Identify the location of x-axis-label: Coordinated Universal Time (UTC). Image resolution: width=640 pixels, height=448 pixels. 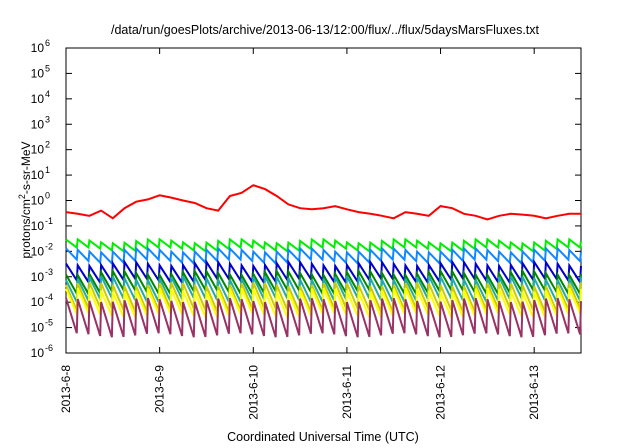
(323, 437).